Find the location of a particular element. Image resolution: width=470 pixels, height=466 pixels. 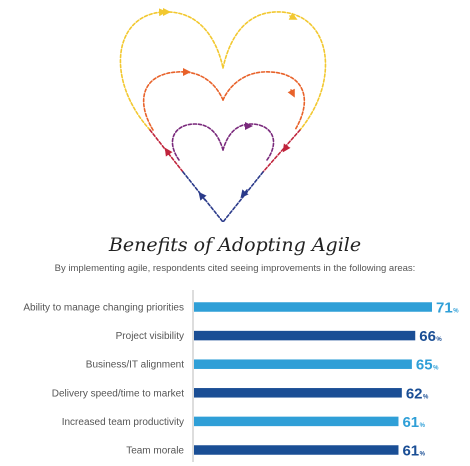

category-label: Ability to manage changing priorities is located at coordinates (103, 308).